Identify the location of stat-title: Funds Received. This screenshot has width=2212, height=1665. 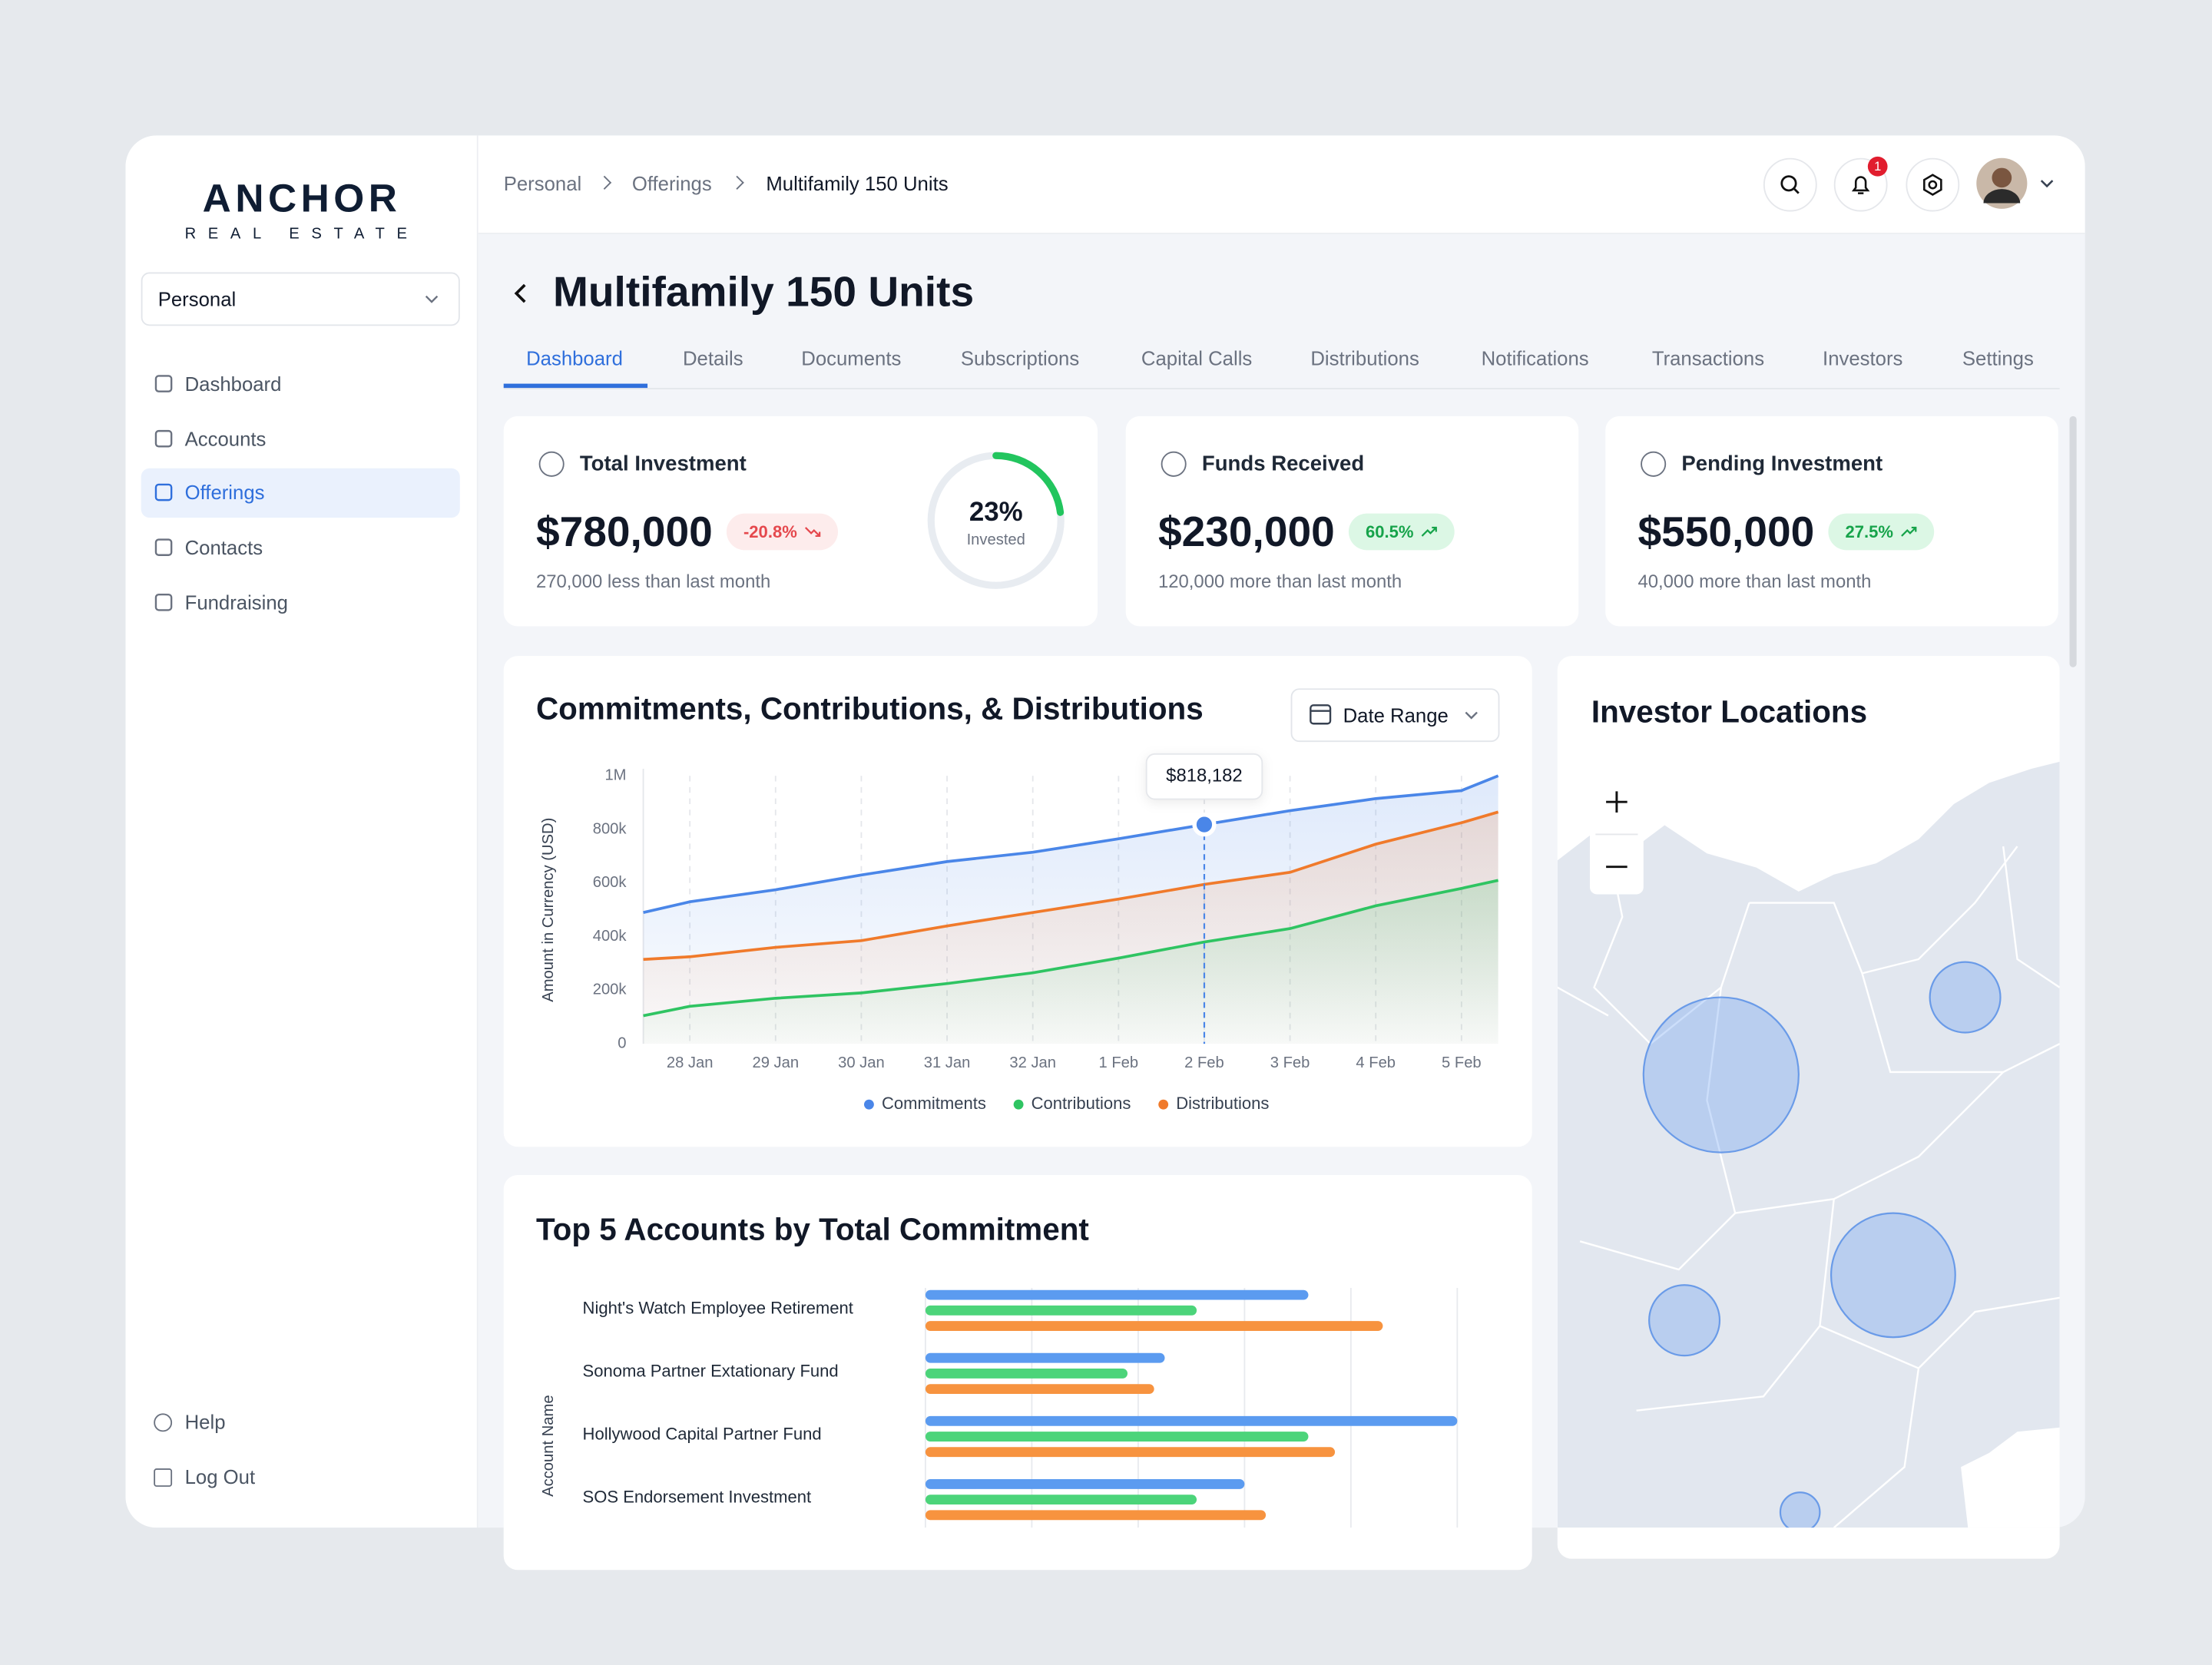
(1283, 464).